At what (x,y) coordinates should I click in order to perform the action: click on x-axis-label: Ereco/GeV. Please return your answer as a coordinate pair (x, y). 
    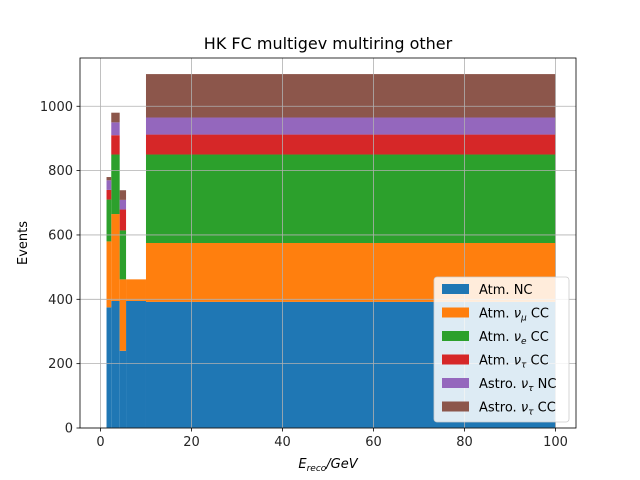
    Looking at the image, I should click on (328, 465).